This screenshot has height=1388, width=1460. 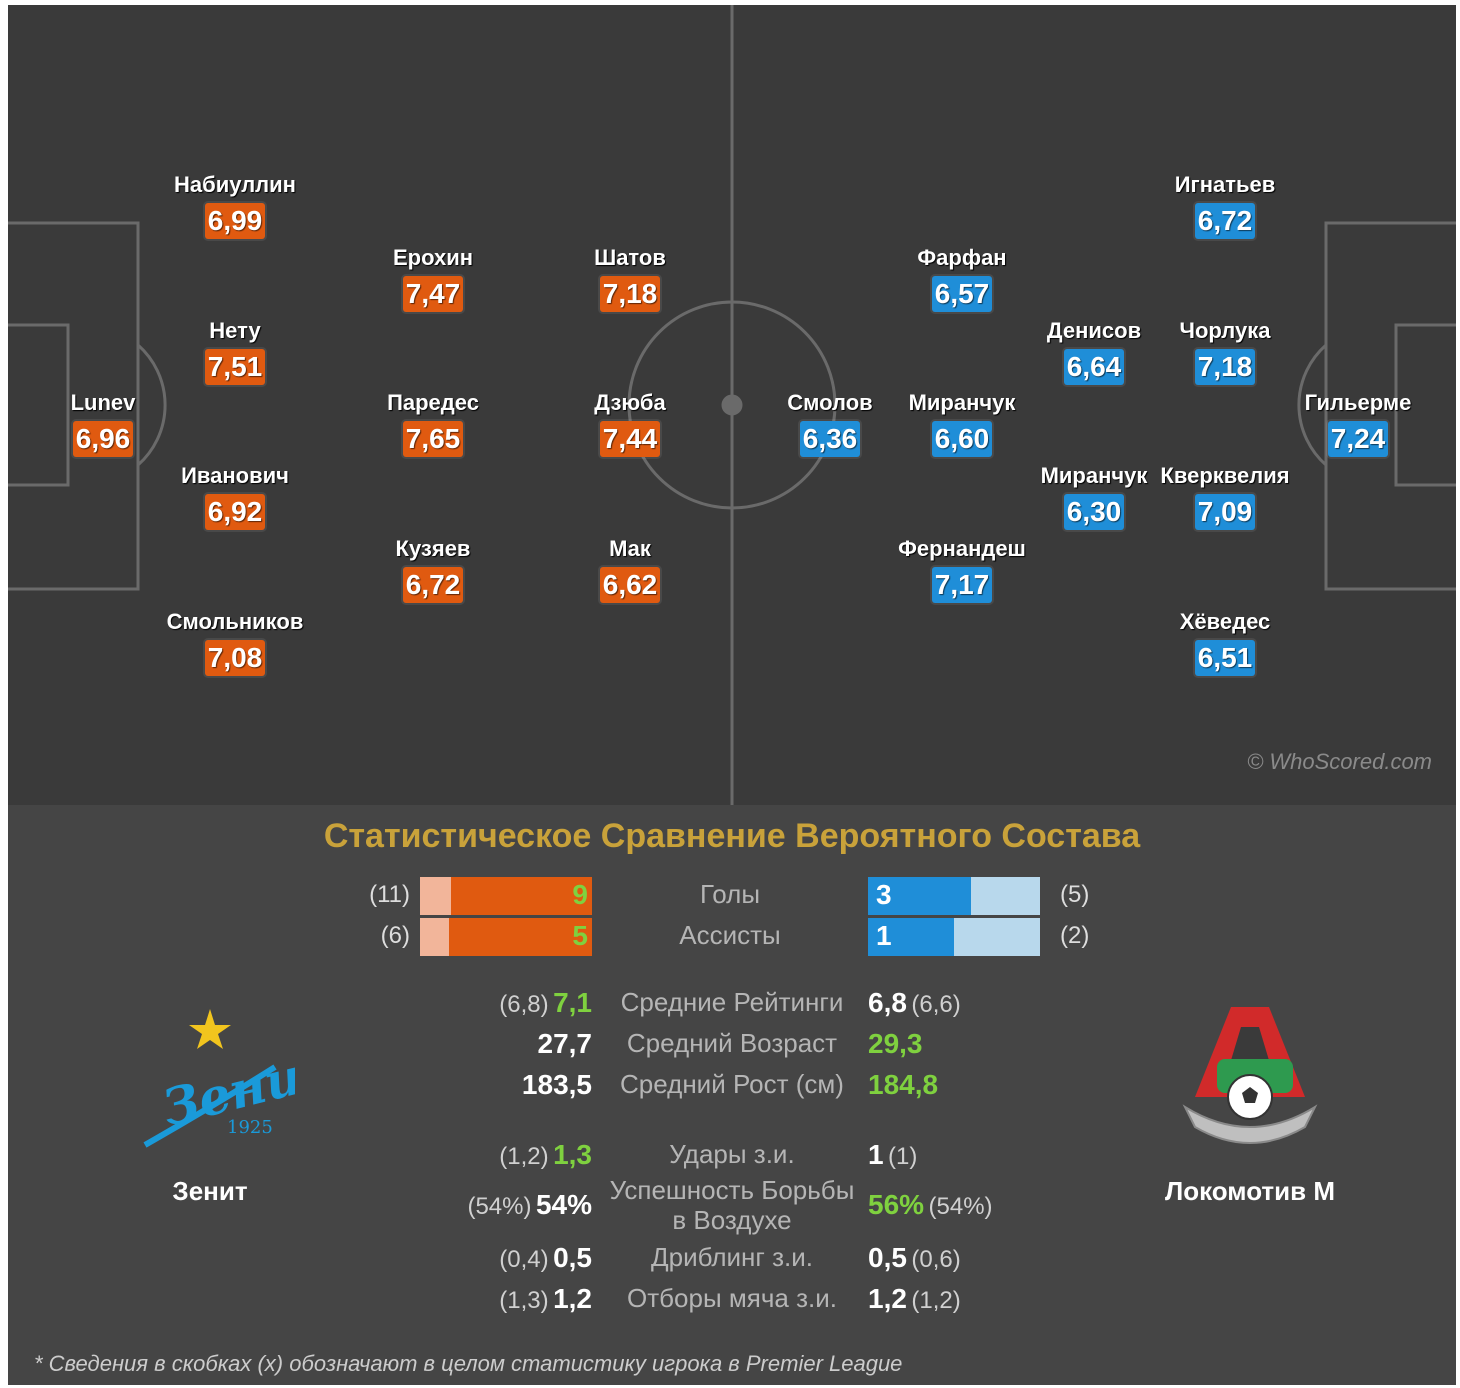 I want to click on player-away-4: Кверквелия 7,09, so click(x=1225, y=496).